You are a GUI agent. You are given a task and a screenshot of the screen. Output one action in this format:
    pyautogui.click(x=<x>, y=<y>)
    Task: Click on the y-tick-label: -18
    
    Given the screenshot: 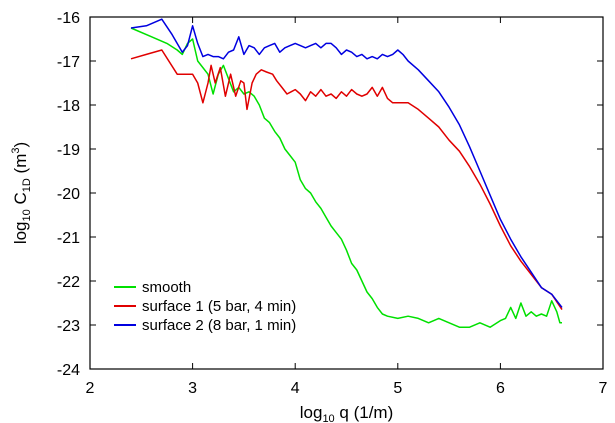 What is the action you would take?
    pyautogui.click(x=68, y=106)
    